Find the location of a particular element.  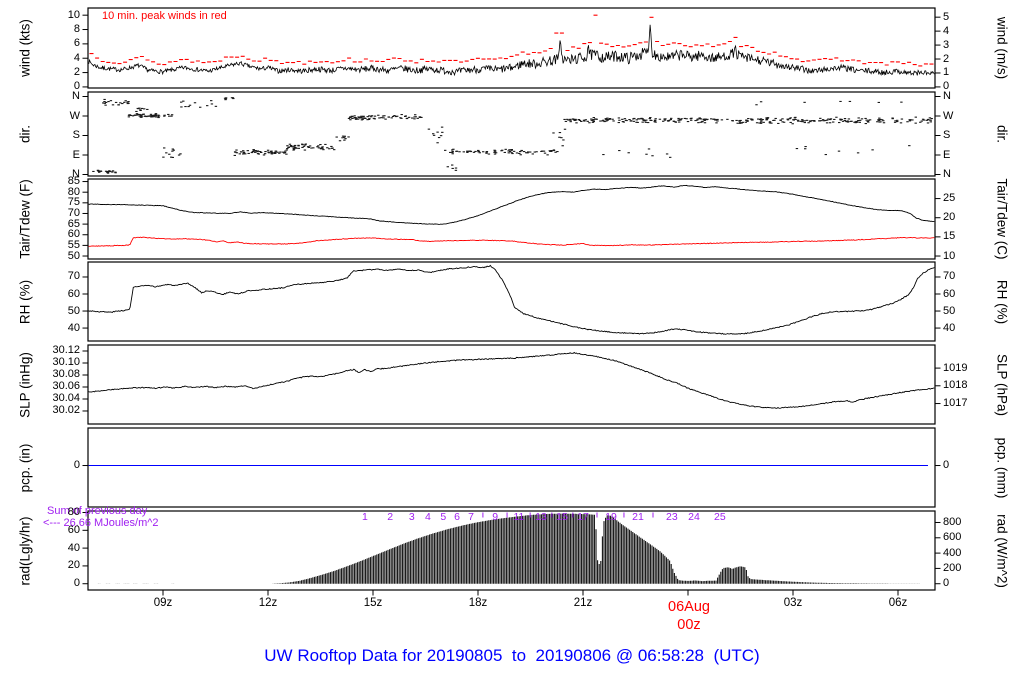

y-tick-label-left-temp: 50 is located at coordinates (73, 255).